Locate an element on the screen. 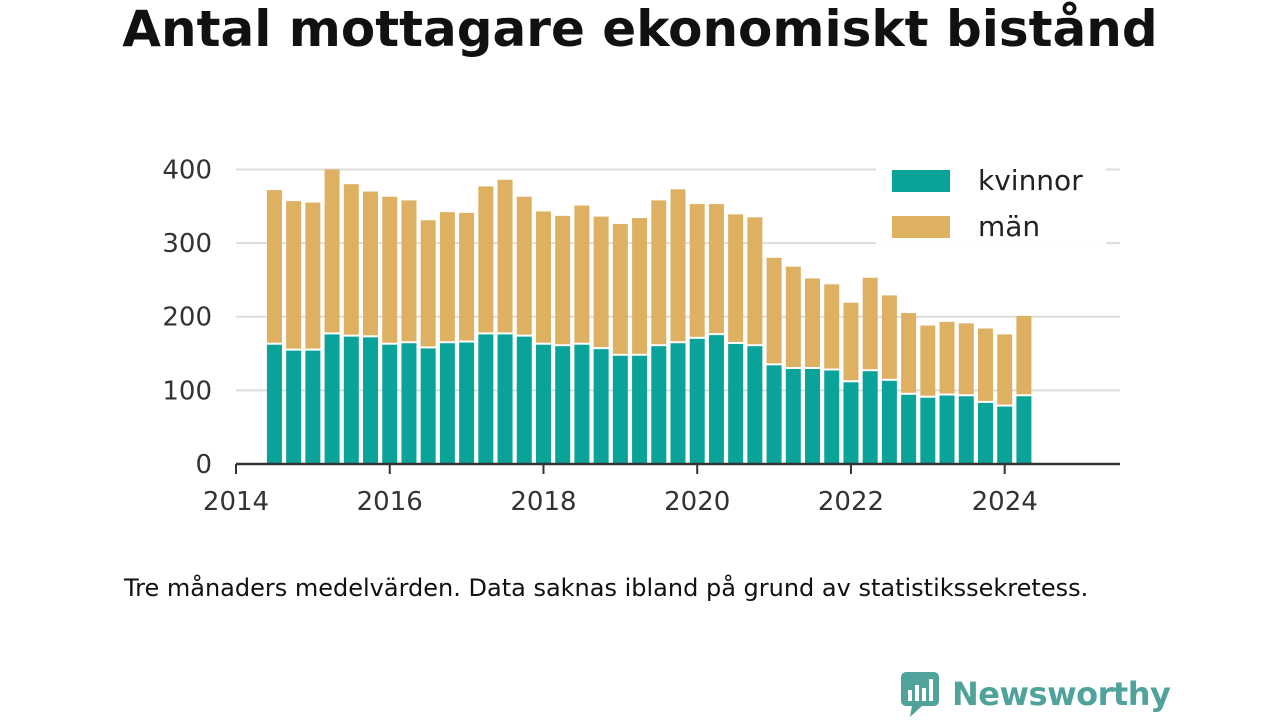  y-tick-label: 0 is located at coordinates (203, 465).